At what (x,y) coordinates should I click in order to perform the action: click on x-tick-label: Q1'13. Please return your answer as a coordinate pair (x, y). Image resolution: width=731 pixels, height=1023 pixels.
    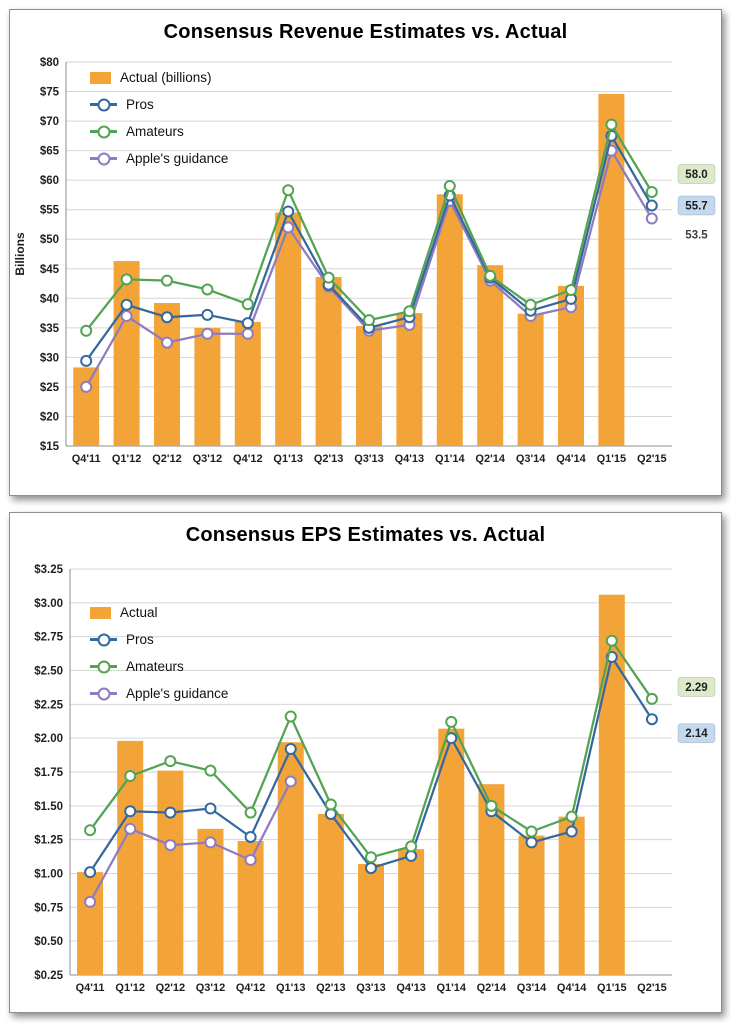
    Looking at the image, I should click on (288, 459).